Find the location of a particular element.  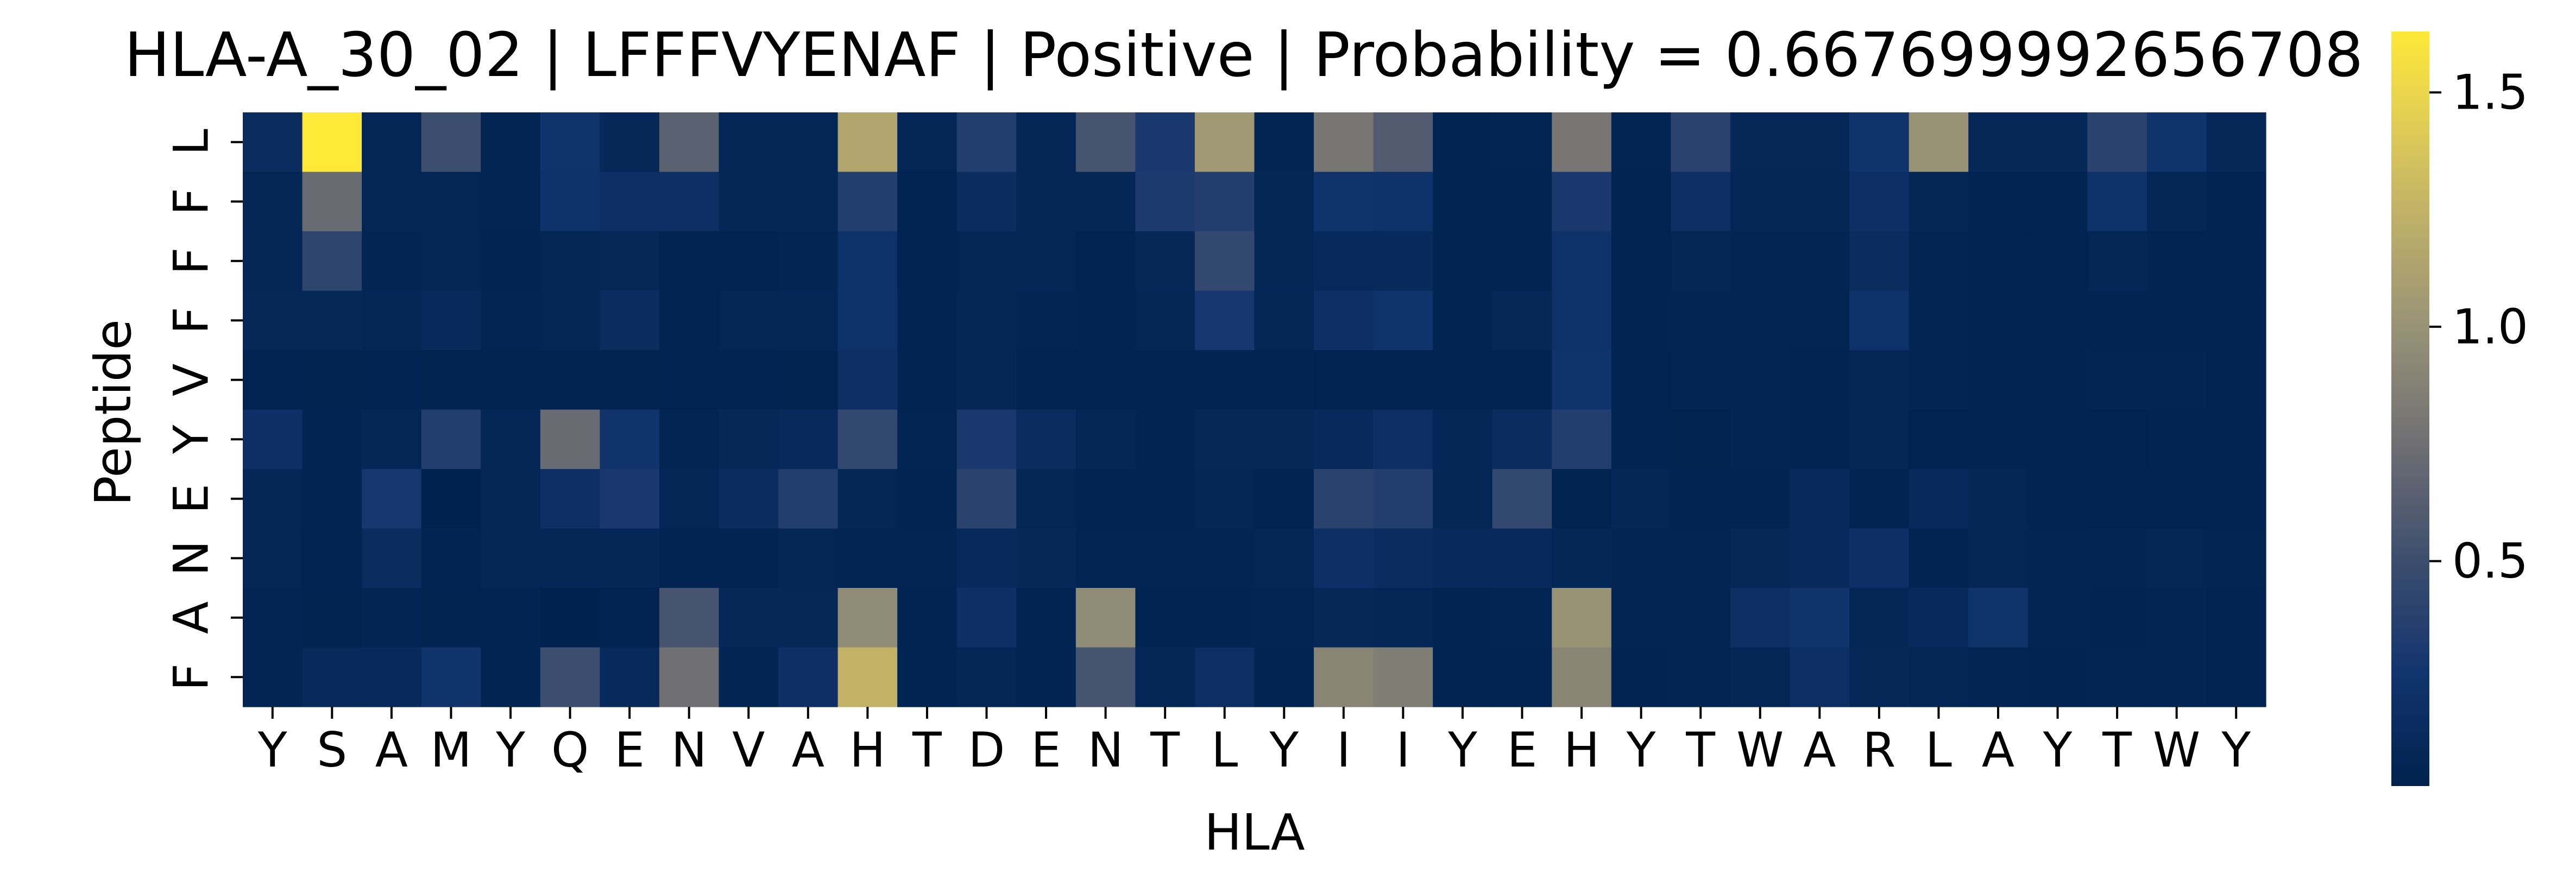

x-tick-label: Y is located at coordinates (1641, 750).